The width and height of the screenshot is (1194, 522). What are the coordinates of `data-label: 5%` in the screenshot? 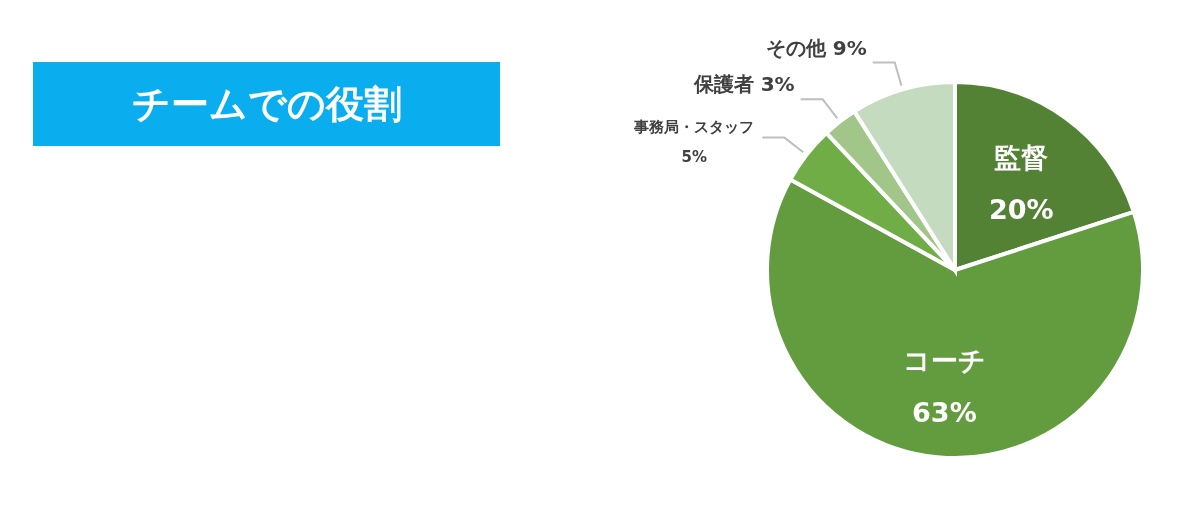 It's located at (694, 156).